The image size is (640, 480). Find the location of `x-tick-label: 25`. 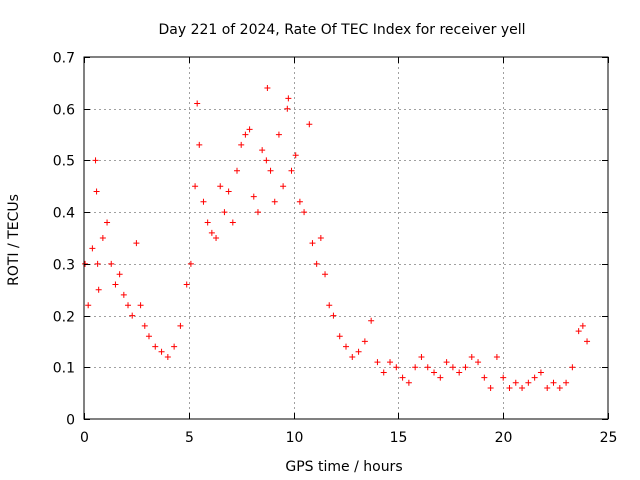

x-tick-label: 25 is located at coordinates (609, 438).